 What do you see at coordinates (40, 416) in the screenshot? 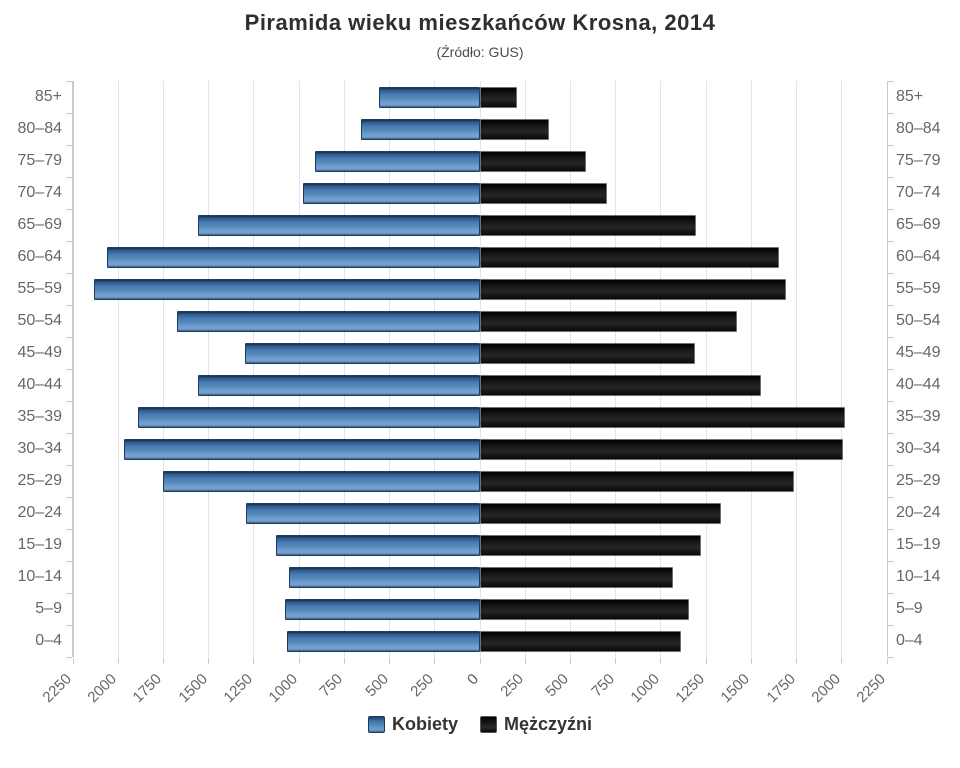
I see `age-group-label-left: 35–39` at bounding box center [40, 416].